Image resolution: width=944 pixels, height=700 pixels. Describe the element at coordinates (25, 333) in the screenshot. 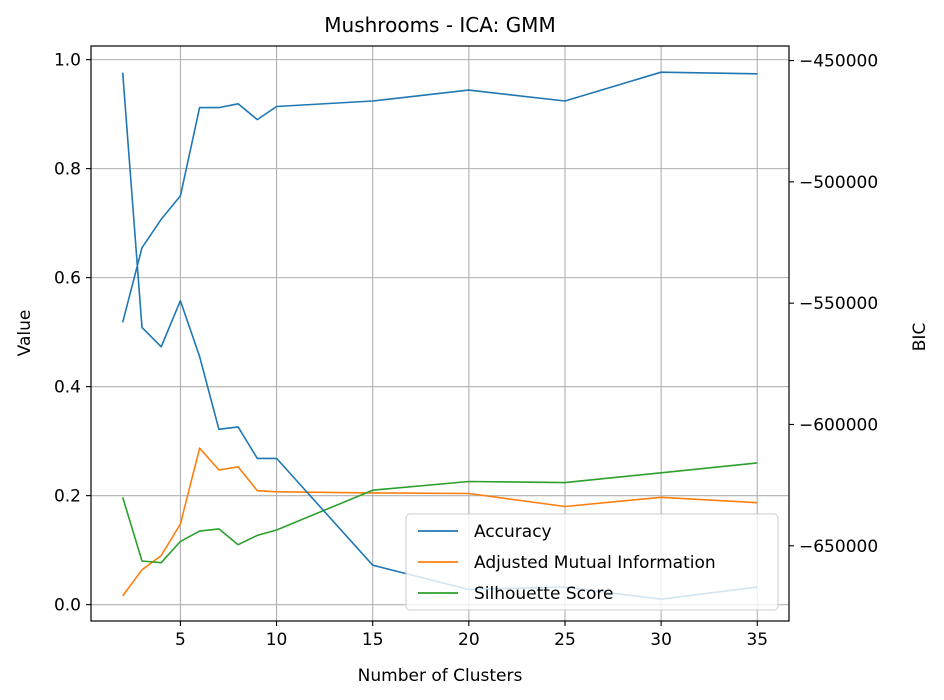

I see `y-axis-label: Value` at that location.